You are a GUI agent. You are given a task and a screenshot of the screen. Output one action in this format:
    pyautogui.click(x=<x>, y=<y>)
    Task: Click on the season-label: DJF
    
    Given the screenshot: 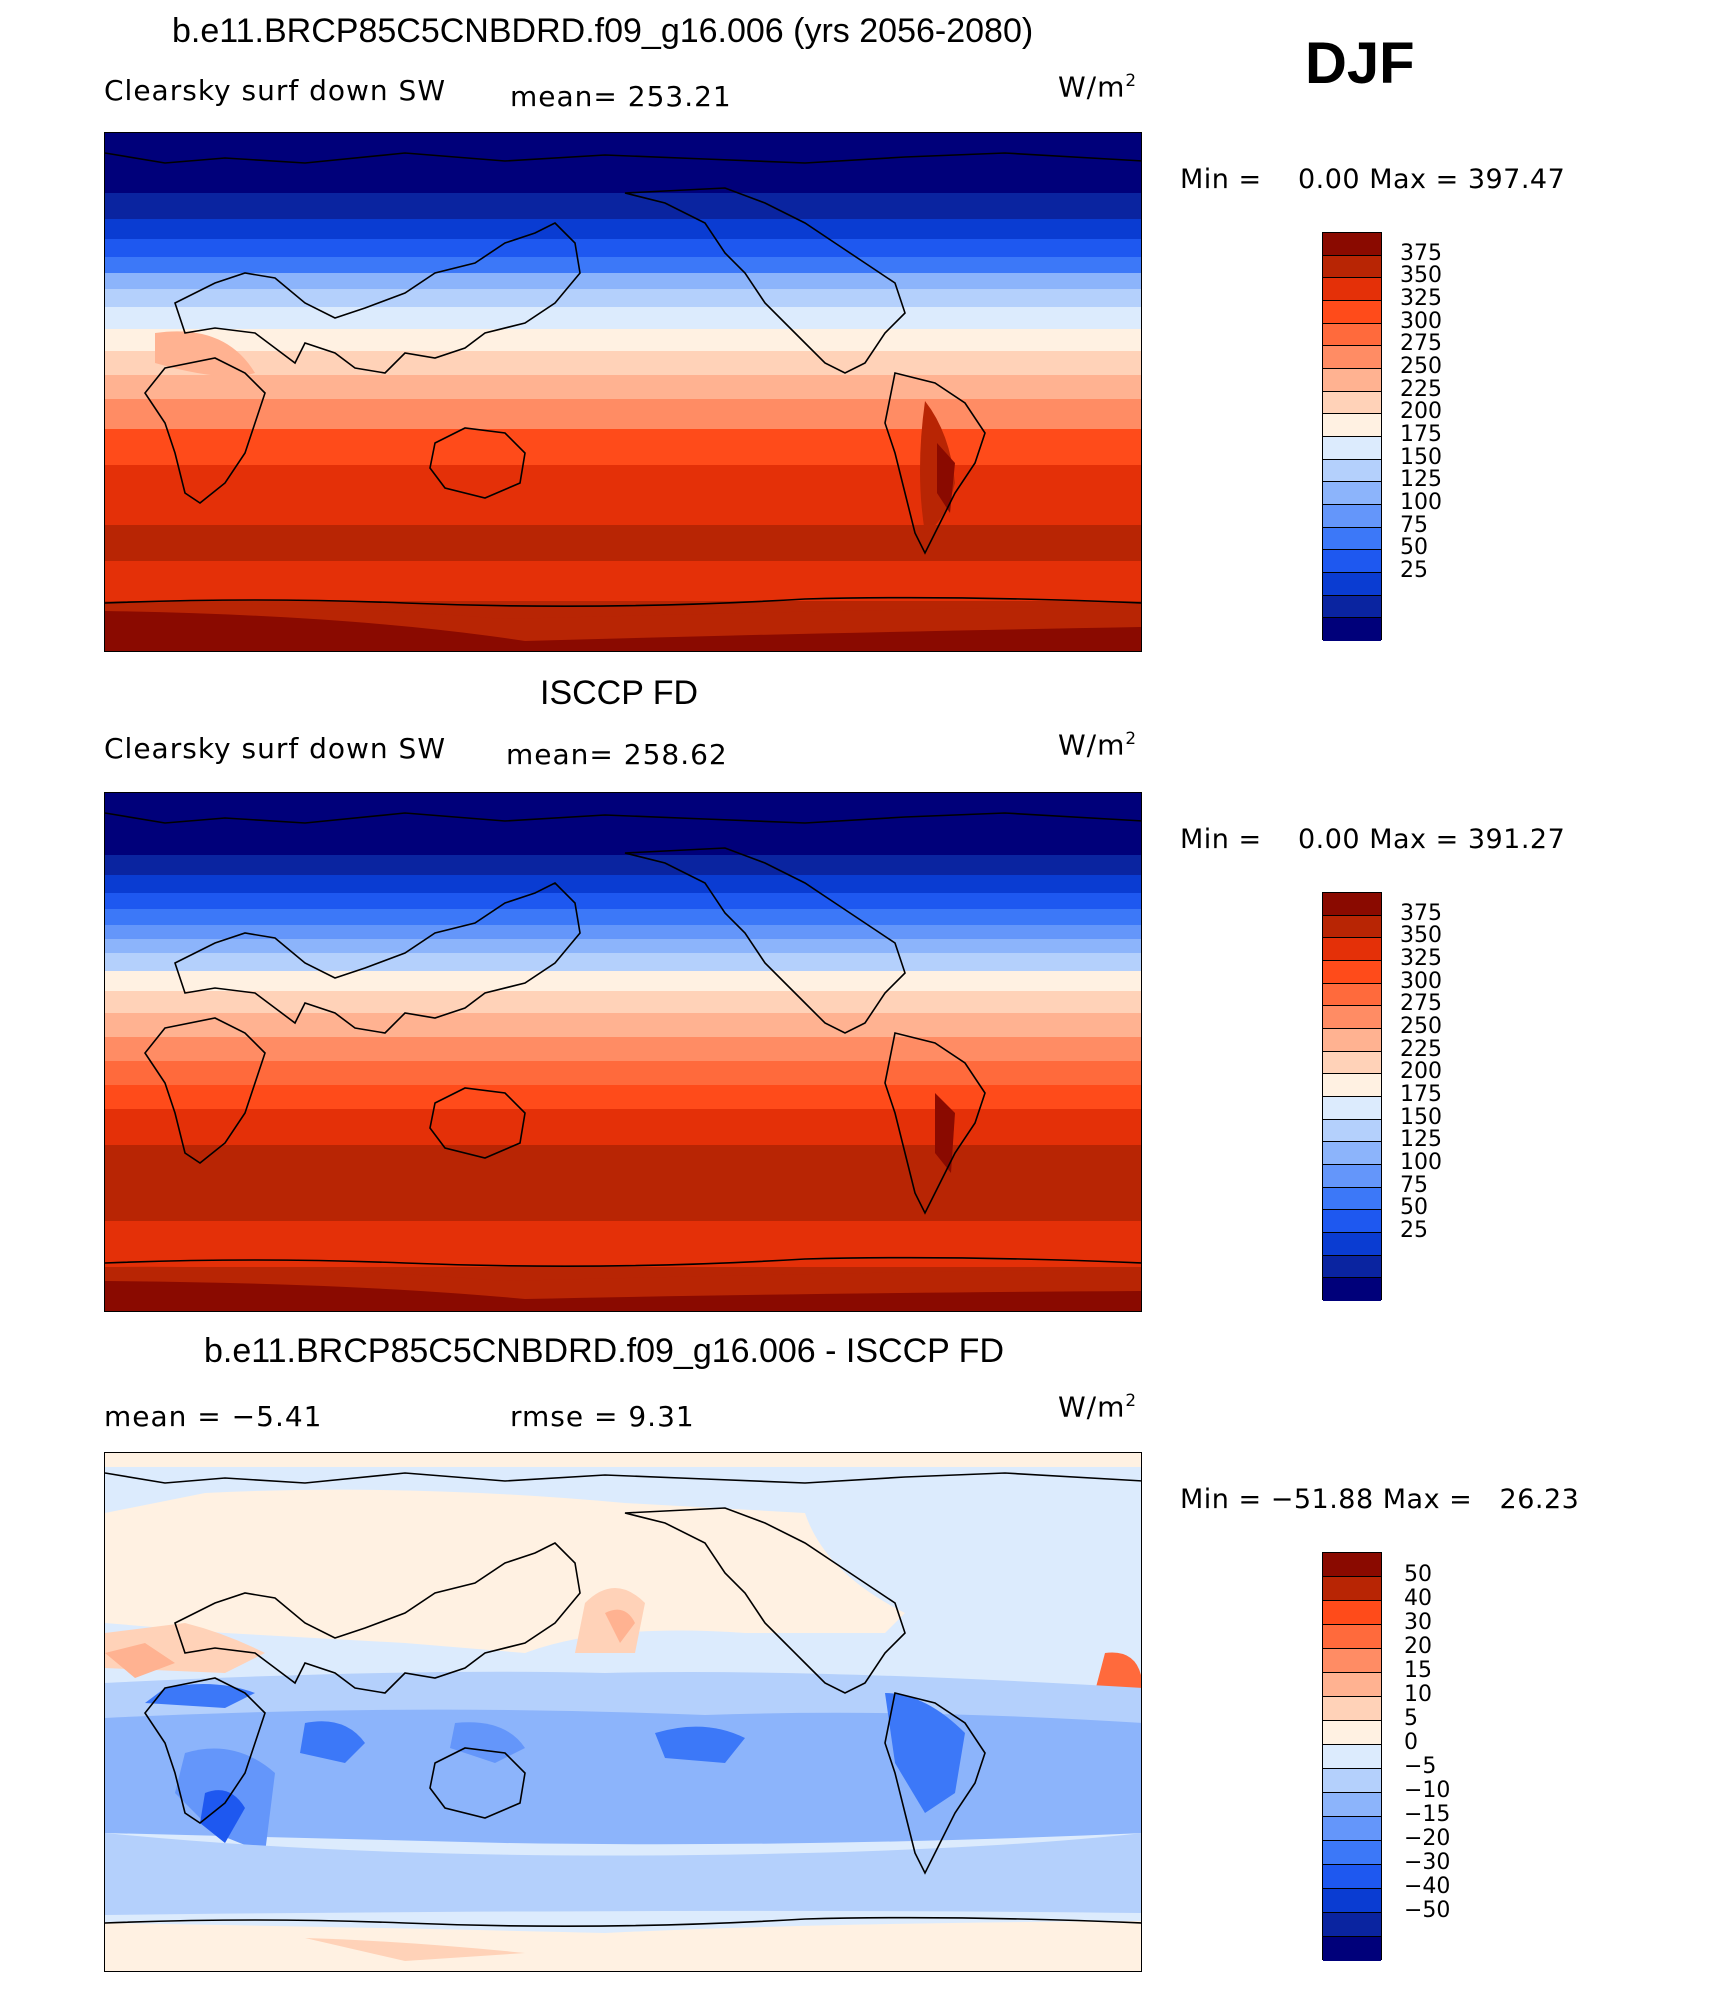 What is the action you would take?
    pyautogui.click(x=1360, y=63)
    